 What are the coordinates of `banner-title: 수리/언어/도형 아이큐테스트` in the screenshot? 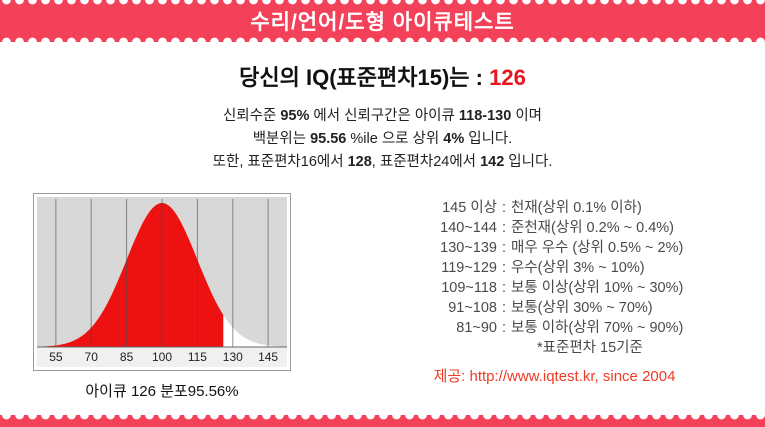 It's located at (382, 22).